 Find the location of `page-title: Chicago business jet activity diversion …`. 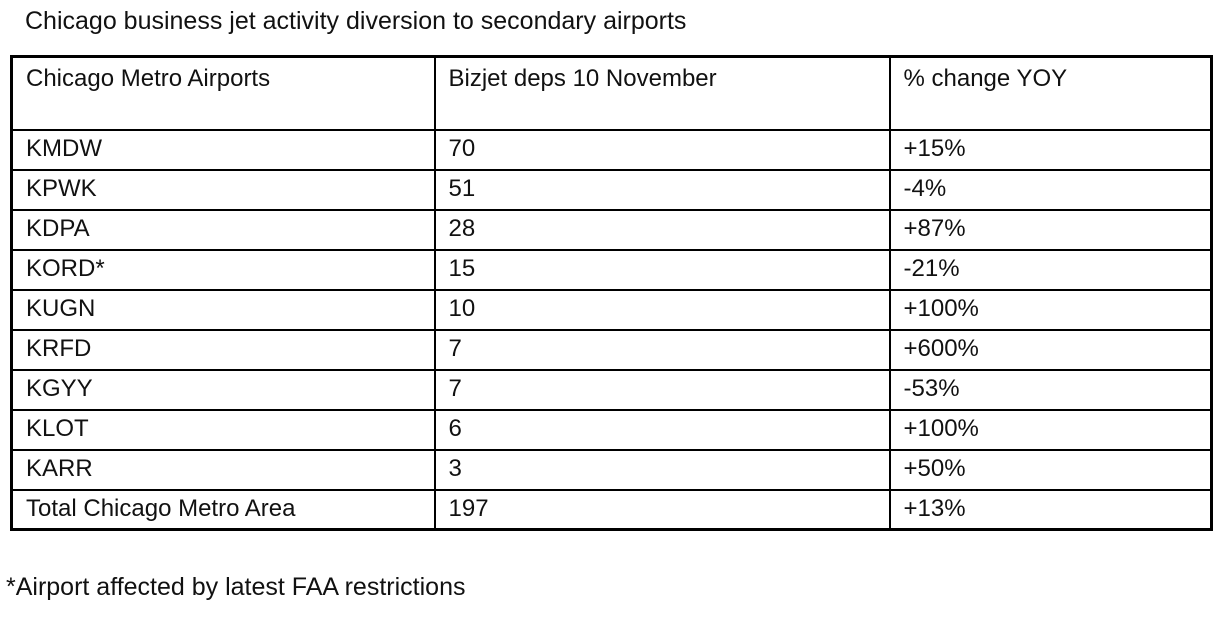

page-title: Chicago business jet activity diversion … is located at coordinates (356, 21).